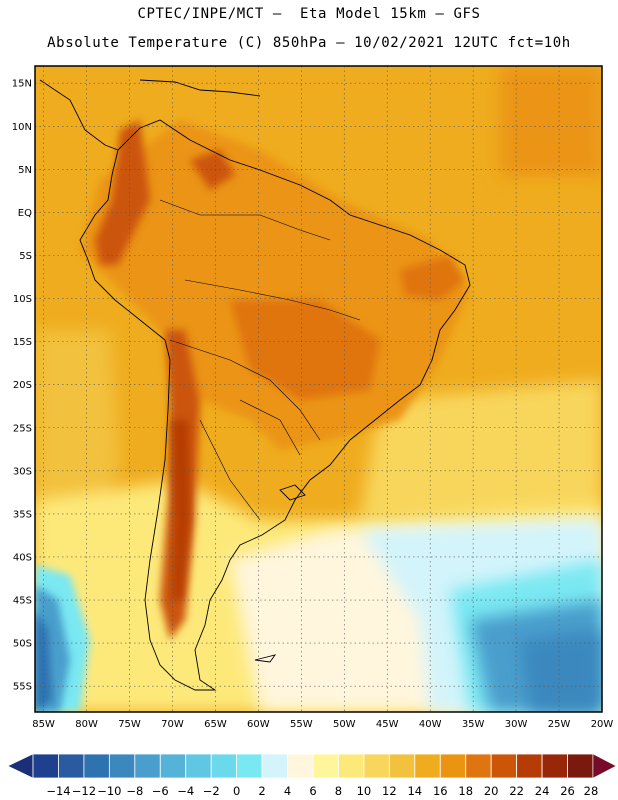 This screenshot has width=618, height=800. What do you see at coordinates (559, 724) in the screenshot?
I see `lon-tick-label: 25W` at bounding box center [559, 724].